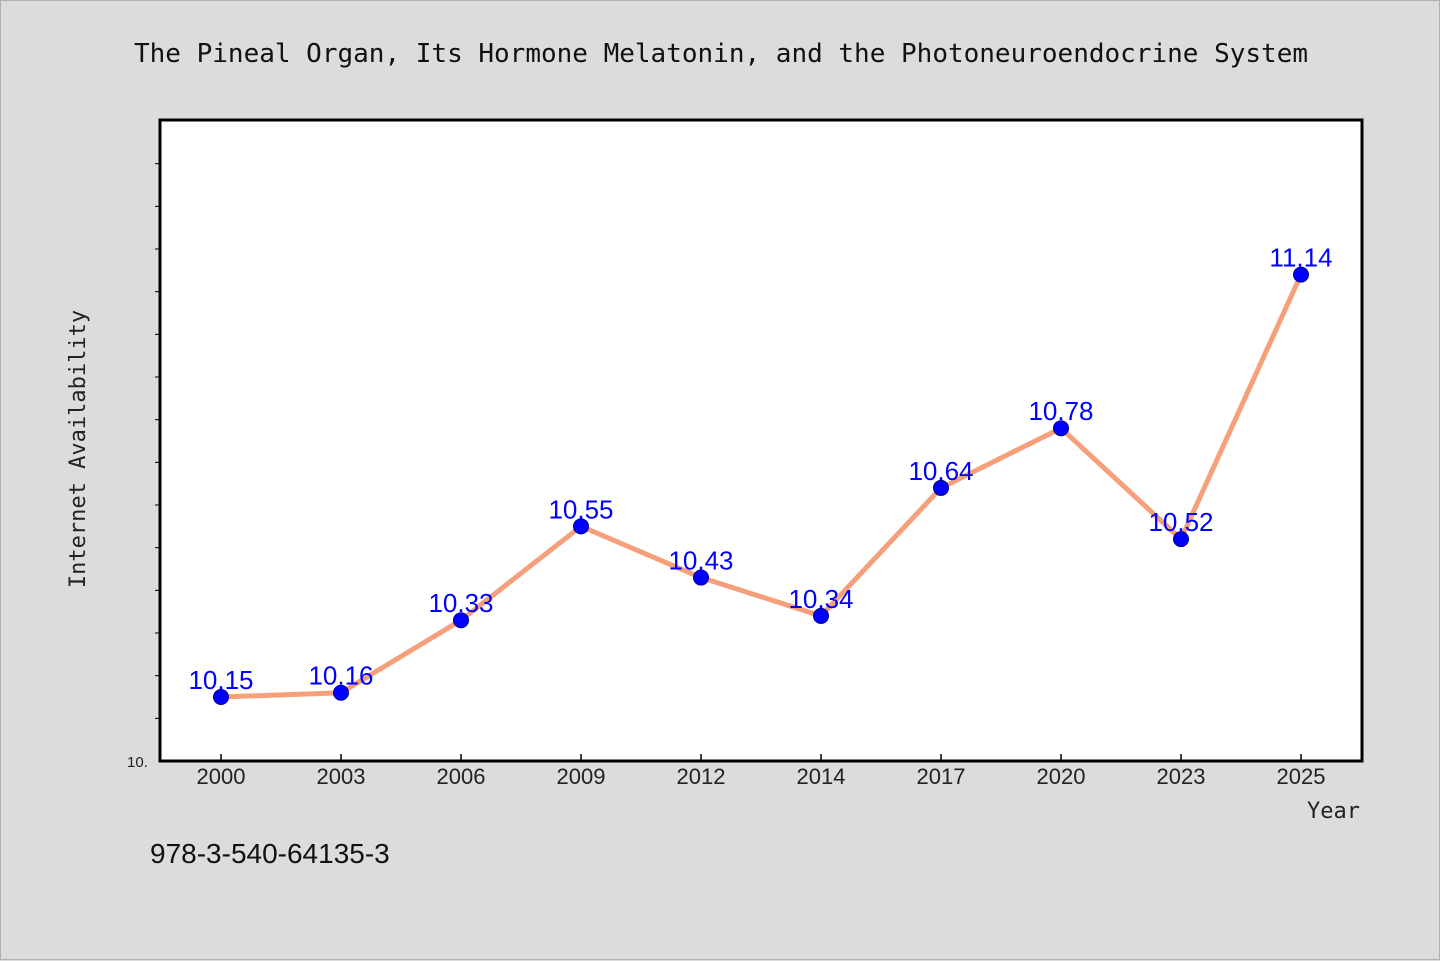 This screenshot has width=1440, height=961. What do you see at coordinates (341, 776) in the screenshot?
I see `x-tick-label: 2003` at bounding box center [341, 776].